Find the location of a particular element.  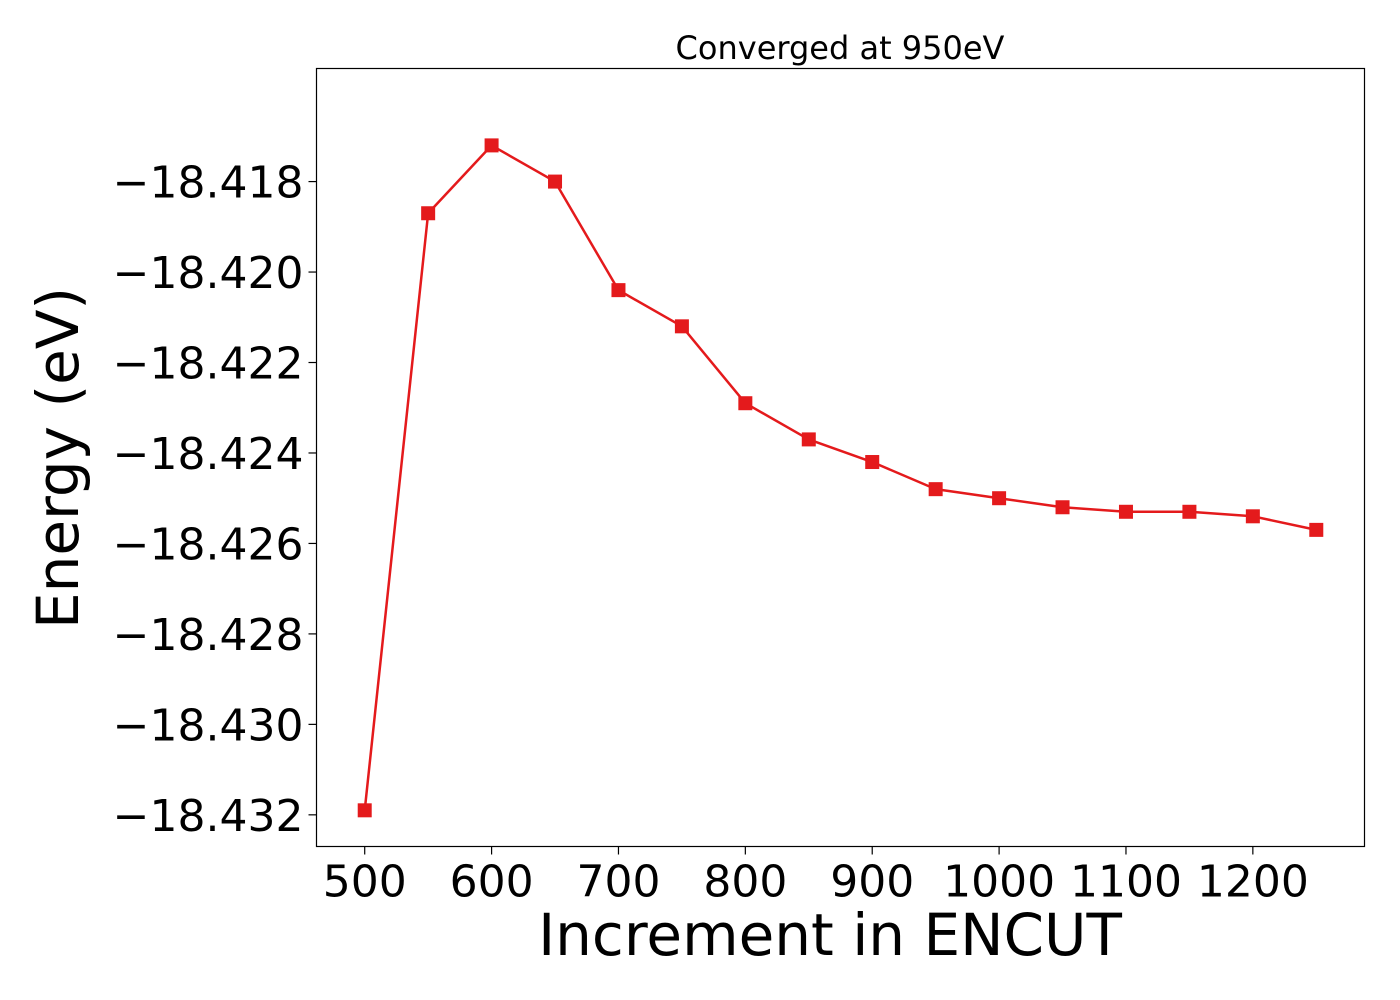

x-tick-label: 500 is located at coordinates (365, 882).